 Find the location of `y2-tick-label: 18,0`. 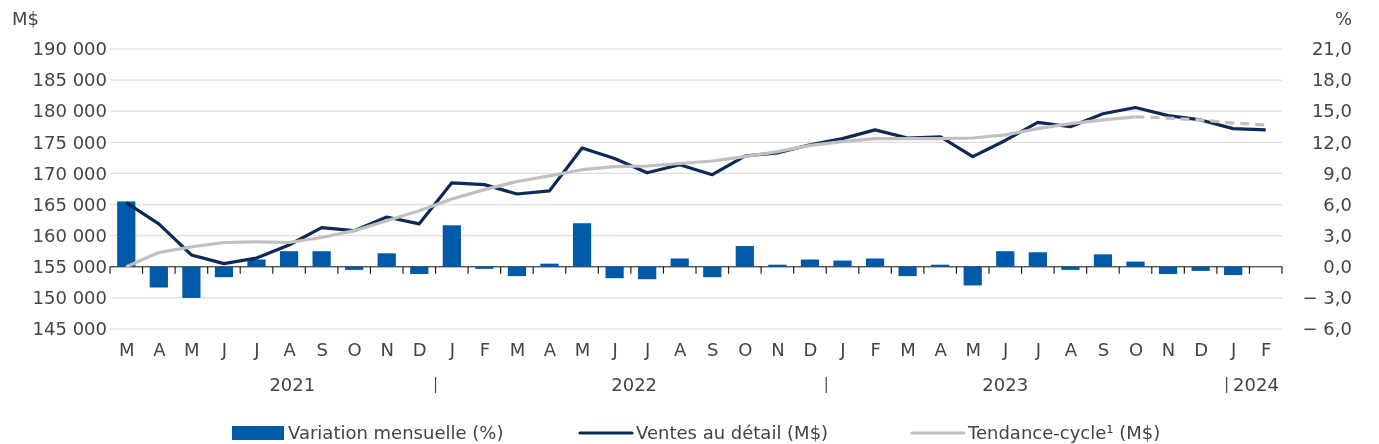

y2-tick-label: 18,0 is located at coordinates (1331, 80).